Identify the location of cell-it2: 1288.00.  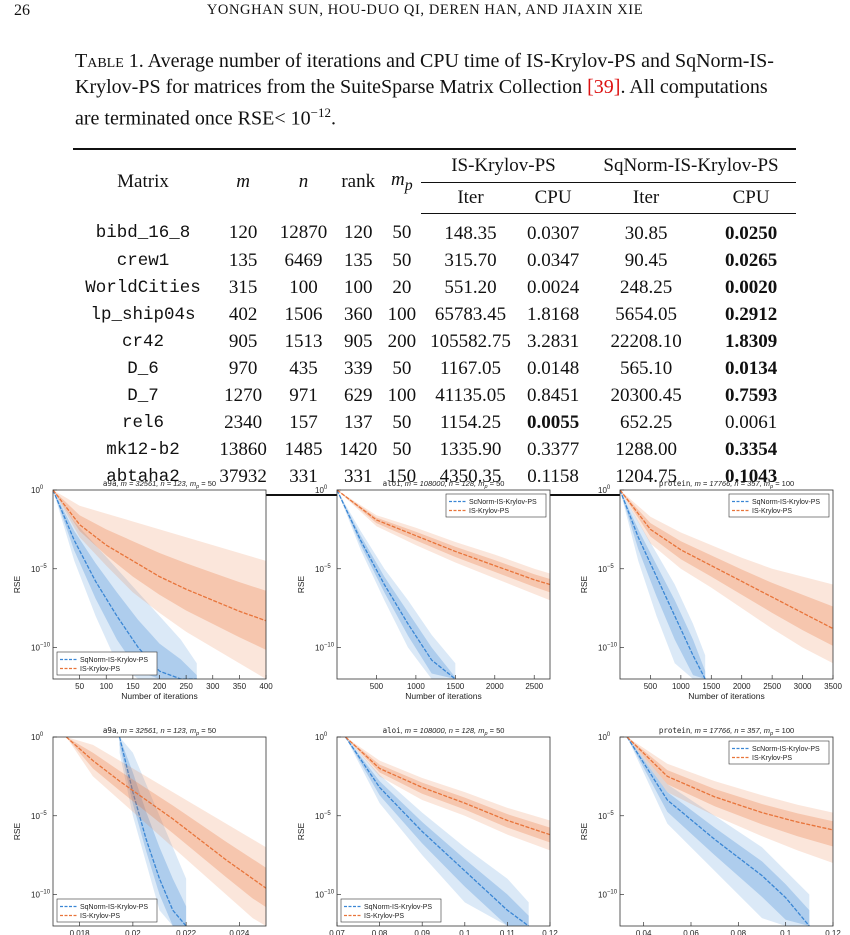
(646, 449).